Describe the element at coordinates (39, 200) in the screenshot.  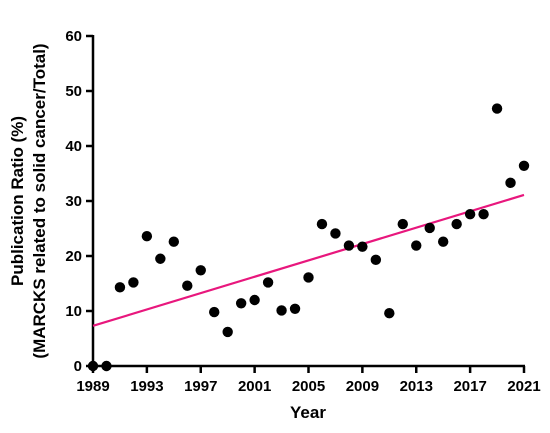
I see `y-axis-title-line2: (MARCKS related to solid cancer/Total)` at that location.